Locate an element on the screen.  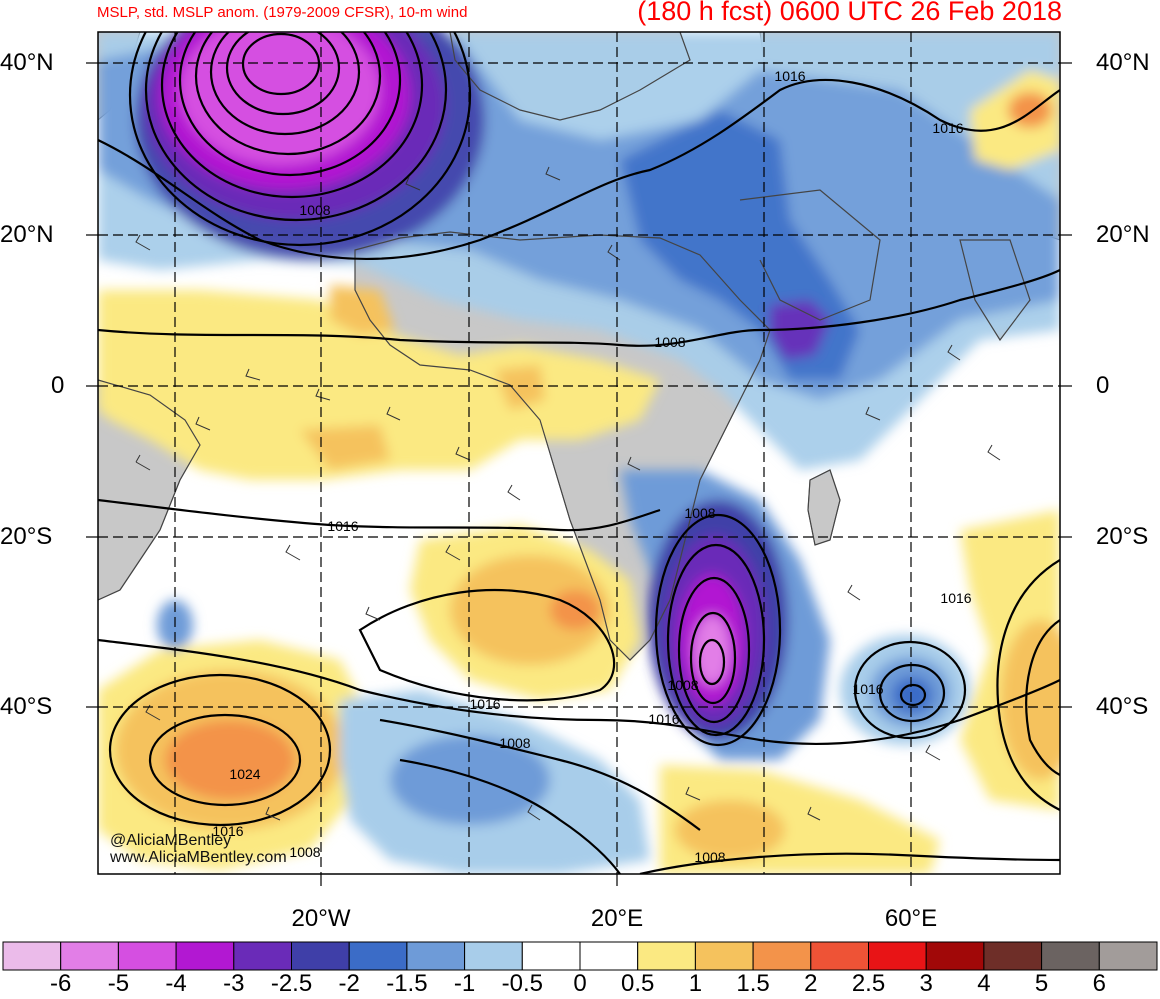
colorbar-tick-label: 4 is located at coordinates (984, 983).